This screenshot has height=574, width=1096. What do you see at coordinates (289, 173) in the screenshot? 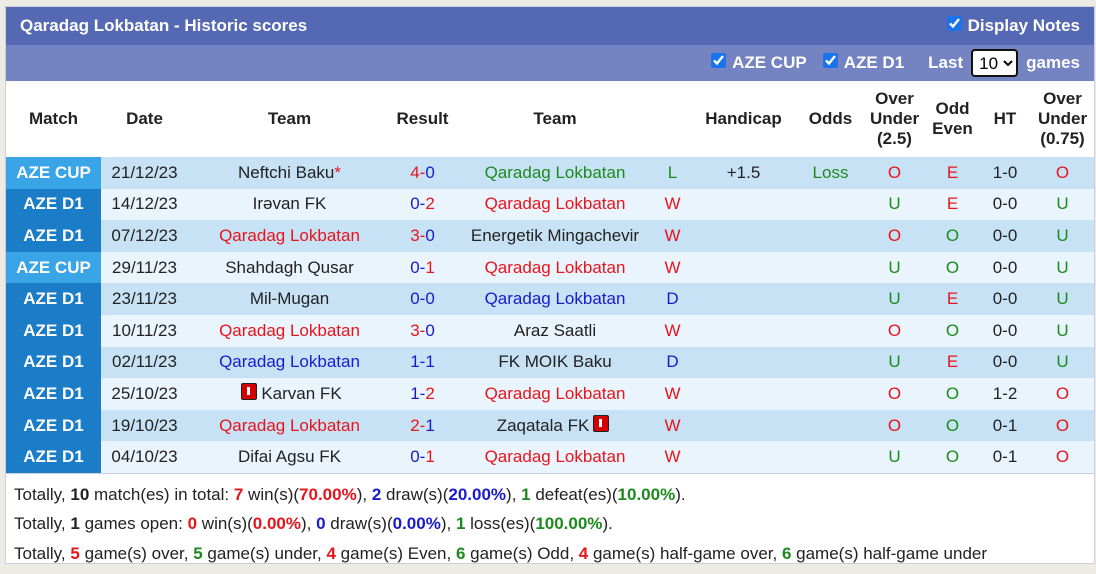
I see `home-team-cell: Neftchi Baku*` at bounding box center [289, 173].